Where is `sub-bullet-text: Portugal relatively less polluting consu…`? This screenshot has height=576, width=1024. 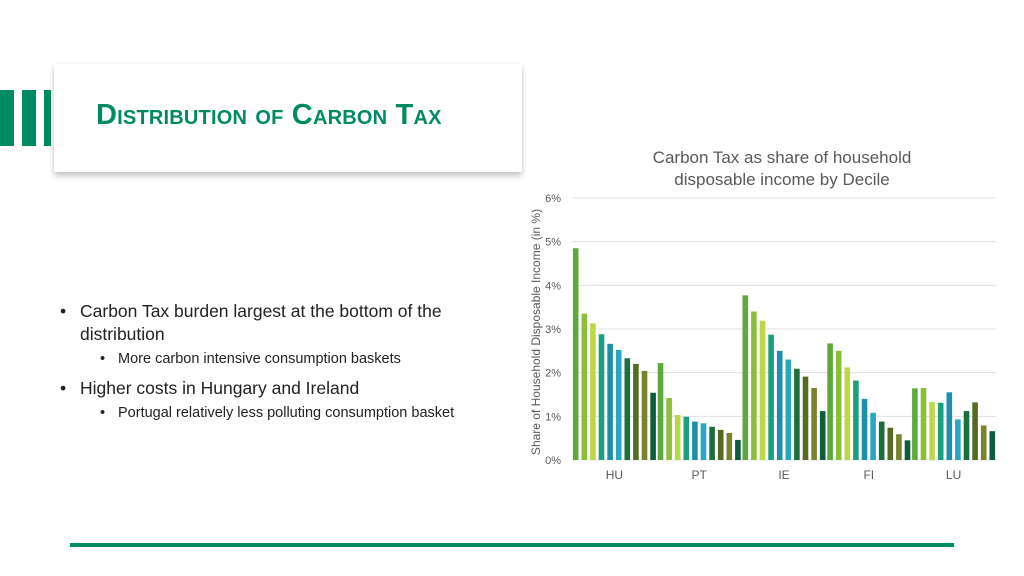
sub-bullet-text: Portugal relatively less polluting consu… is located at coordinates (286, 413).